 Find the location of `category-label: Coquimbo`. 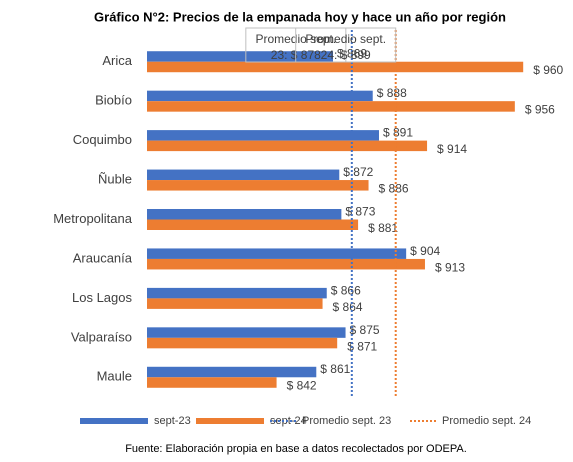

category-label: Coquimbo is located at coordinates (102, 139).